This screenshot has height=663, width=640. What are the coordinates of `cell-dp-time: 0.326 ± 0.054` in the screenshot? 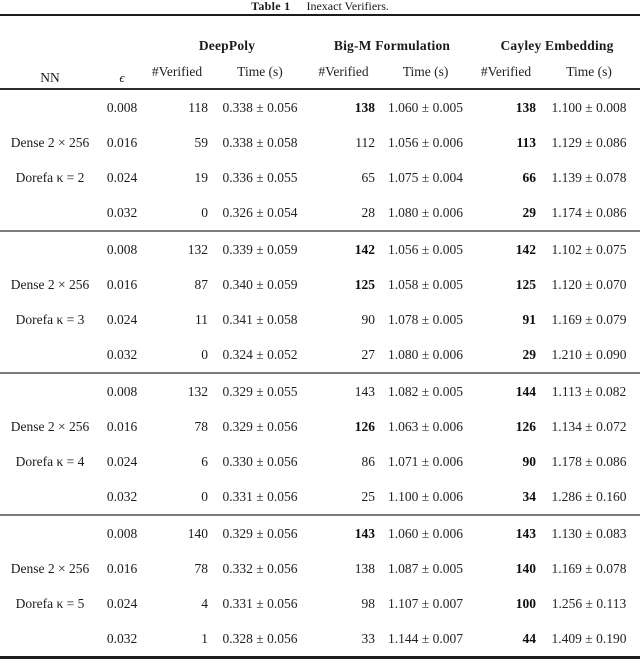 It's located at (260, 212).